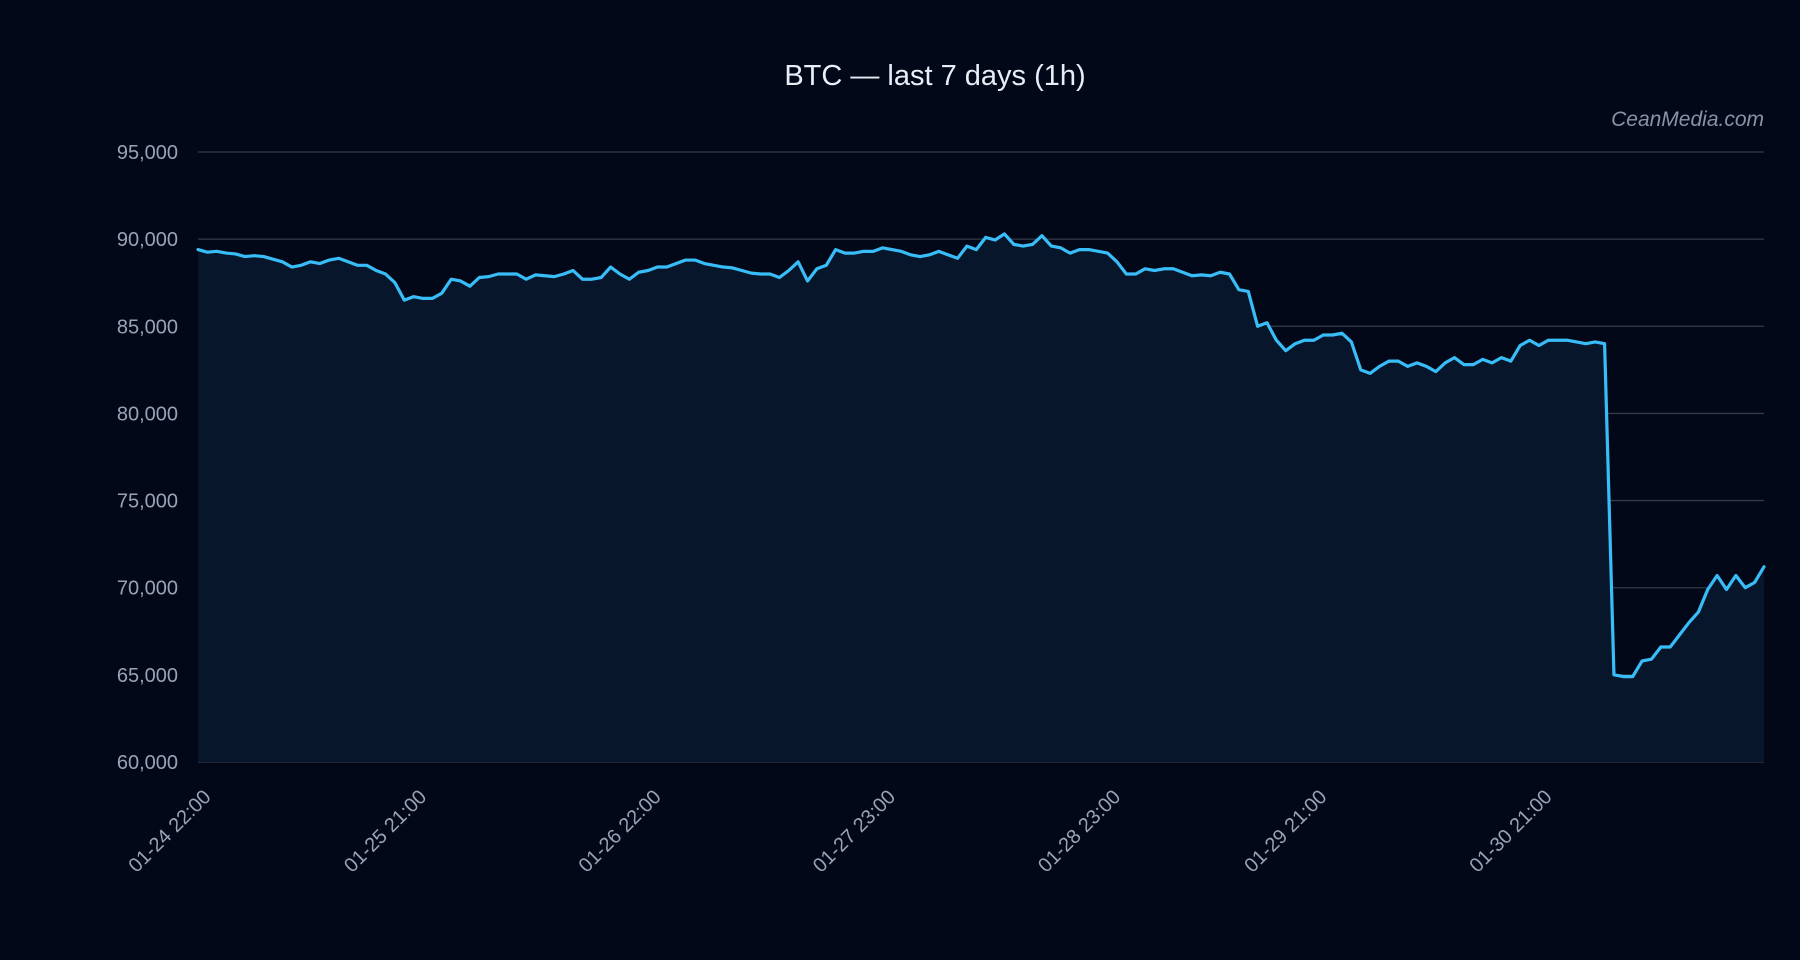 The image size is (1800, 960). What do you see at coordinates (147, 327) in the screenshot?
I see `y-tick-label: 85,000` at bounding box center [147, 327].